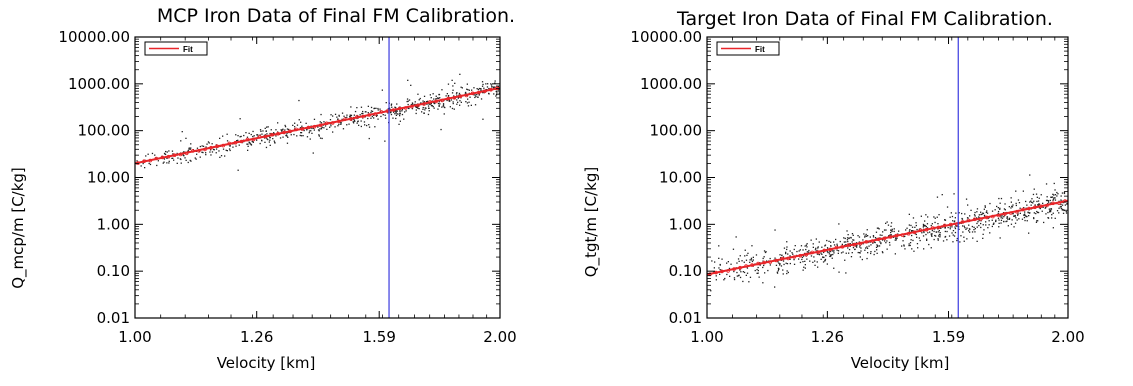 The height and width of the screenshot is (386, 1133). I want to click on y-axis-label: Q_mcp/m [C/kg], so click(18, 228).